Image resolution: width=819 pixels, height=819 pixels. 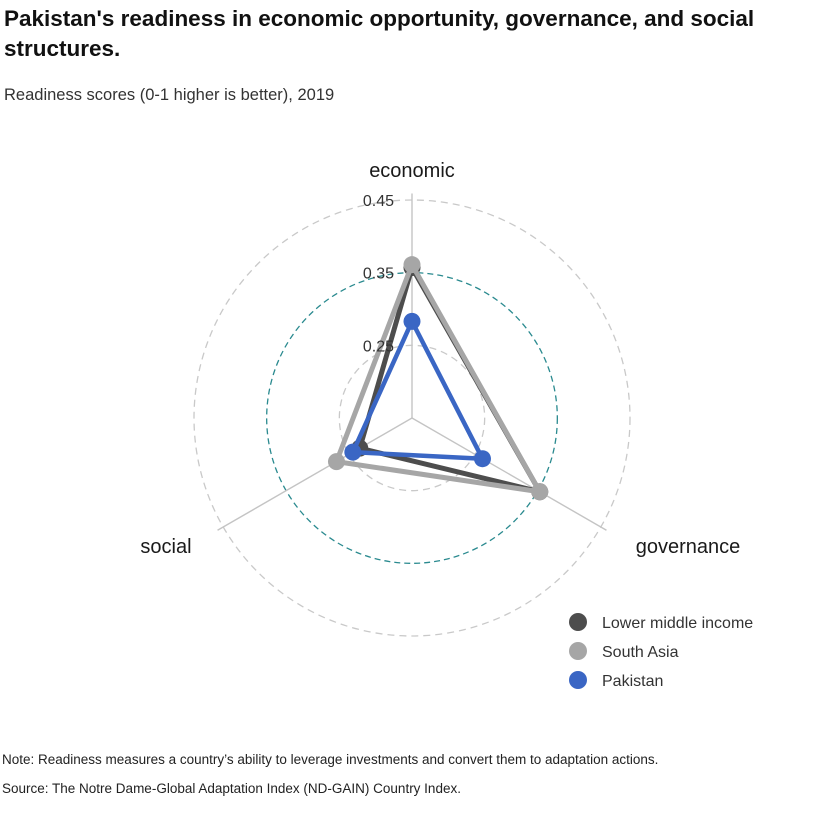 What do you see at coordinates (353, 452) in the screenshot?
I see `data-point-pakistan-social` at bounding box center [353, 452].